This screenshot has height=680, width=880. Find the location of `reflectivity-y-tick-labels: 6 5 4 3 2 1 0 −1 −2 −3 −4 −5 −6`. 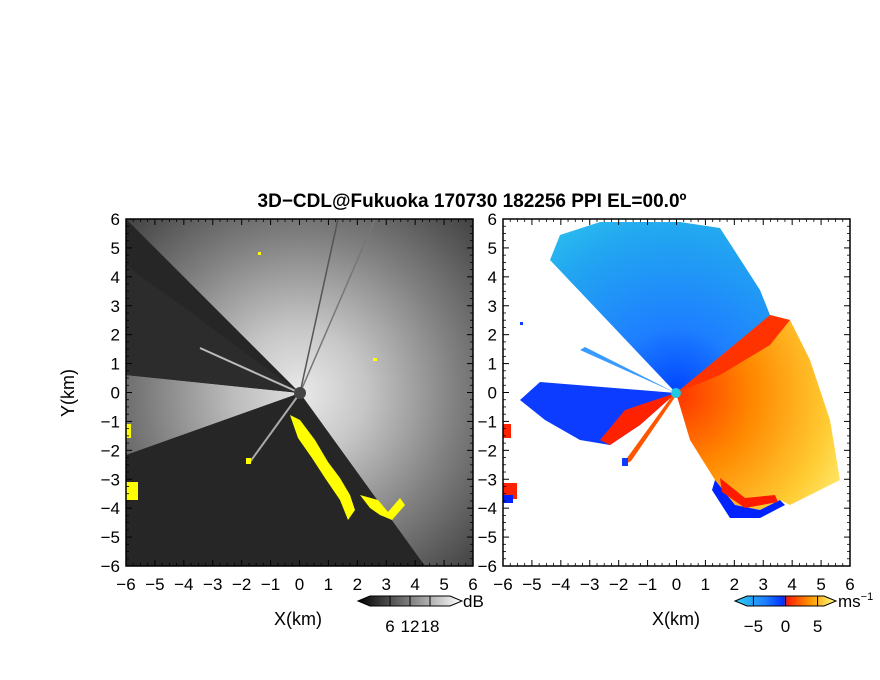

reflectivity-y-tick-labels: 6 5 4 3 2 1 0 −1 −2 −3 −4 −5 −6 is located at coordinates (110, 393).